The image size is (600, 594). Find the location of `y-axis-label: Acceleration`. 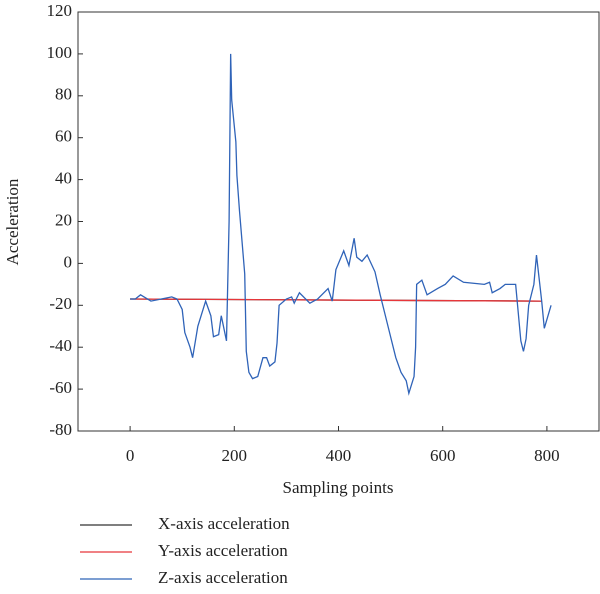

y-axis-label: Acceleration is located at coordinates (12, 221).